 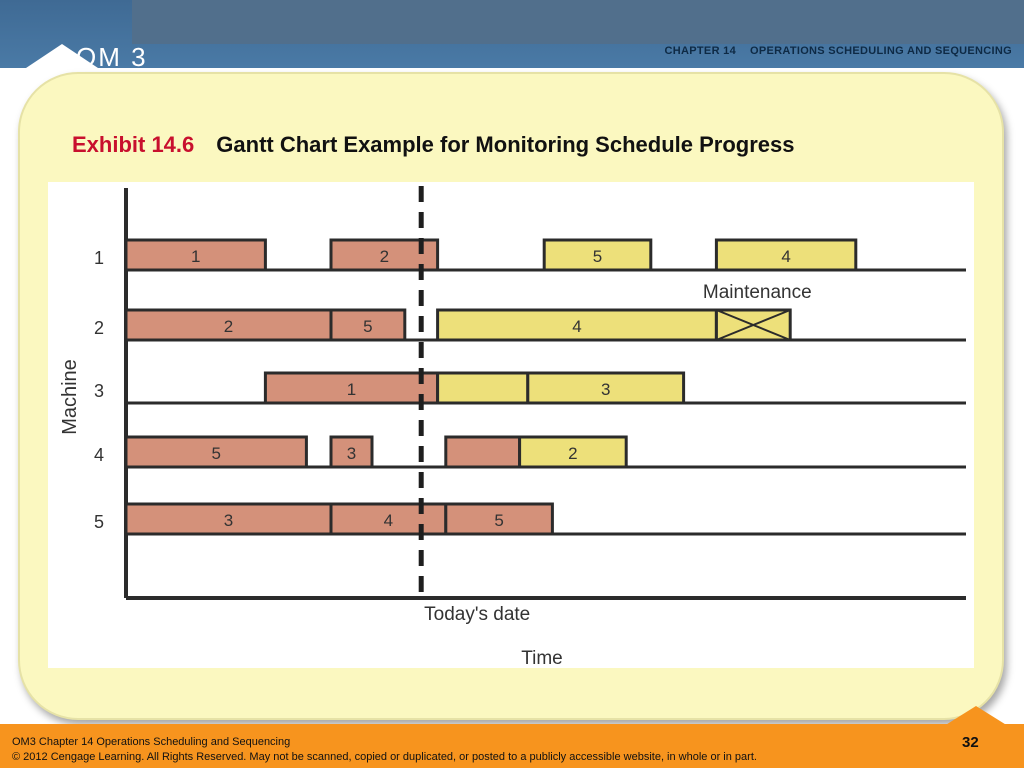 I want to click on task-m2-seg7-outline, so click(x=753, y=325).